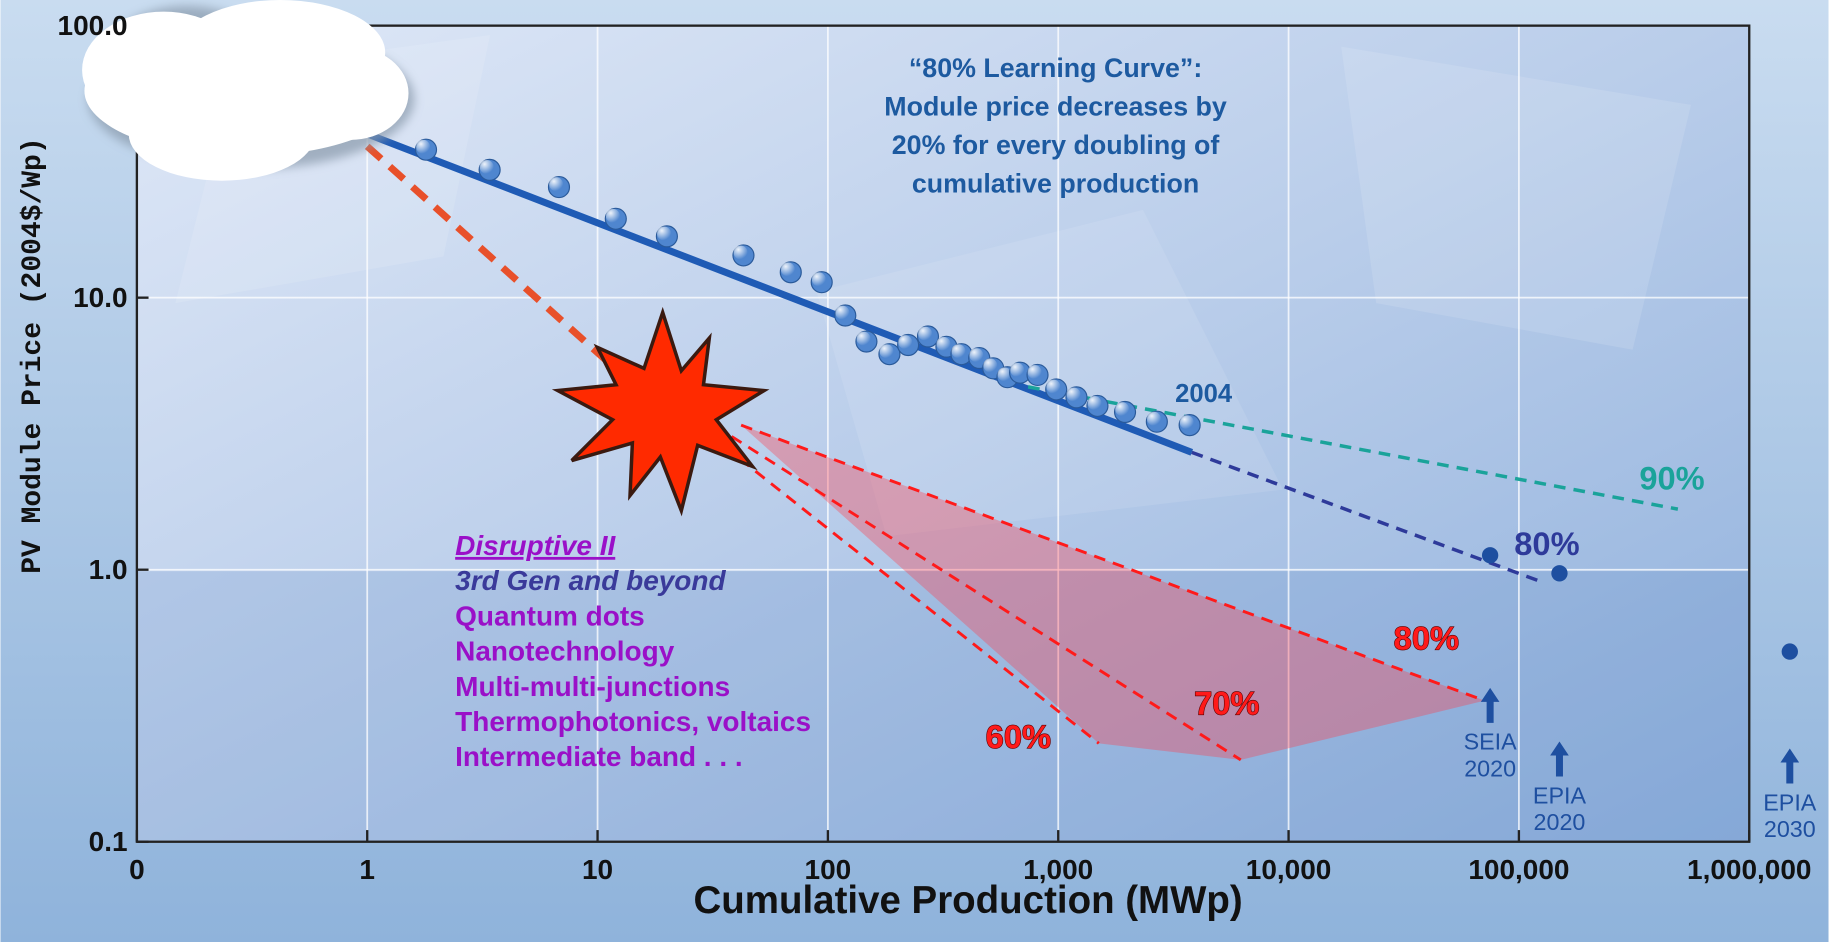 The image size is (1829, 942). What do you see at coordinates (108, 841) in the screenshot?
I see `y-tick-label: 0.1` at bounding box center [108, 841].